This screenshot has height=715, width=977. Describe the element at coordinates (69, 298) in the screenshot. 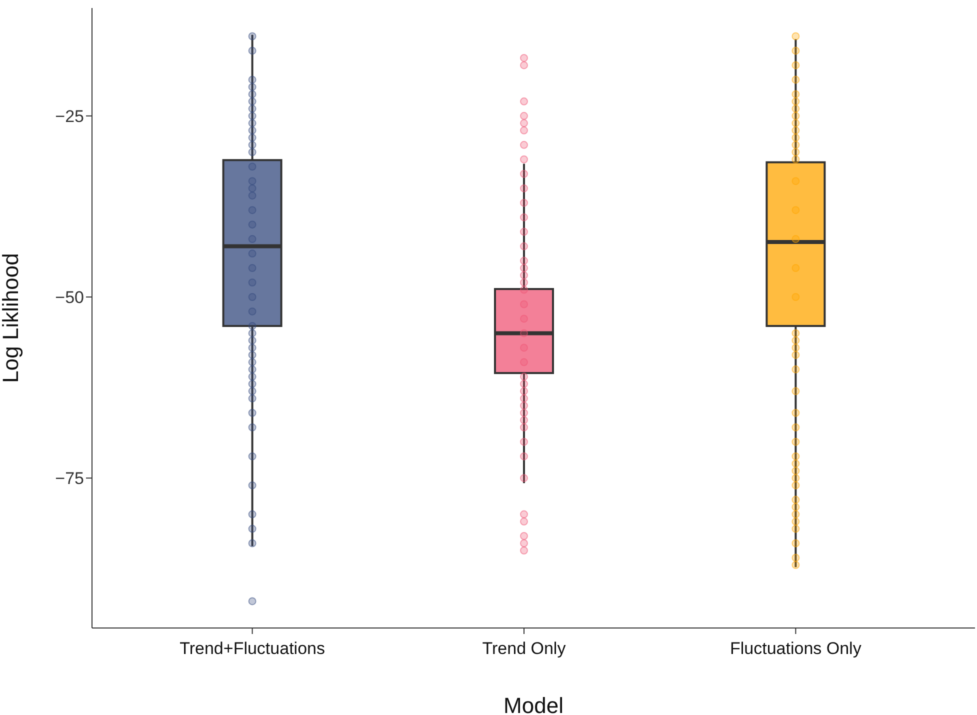

I see `y-tick-label: −50` at that location.